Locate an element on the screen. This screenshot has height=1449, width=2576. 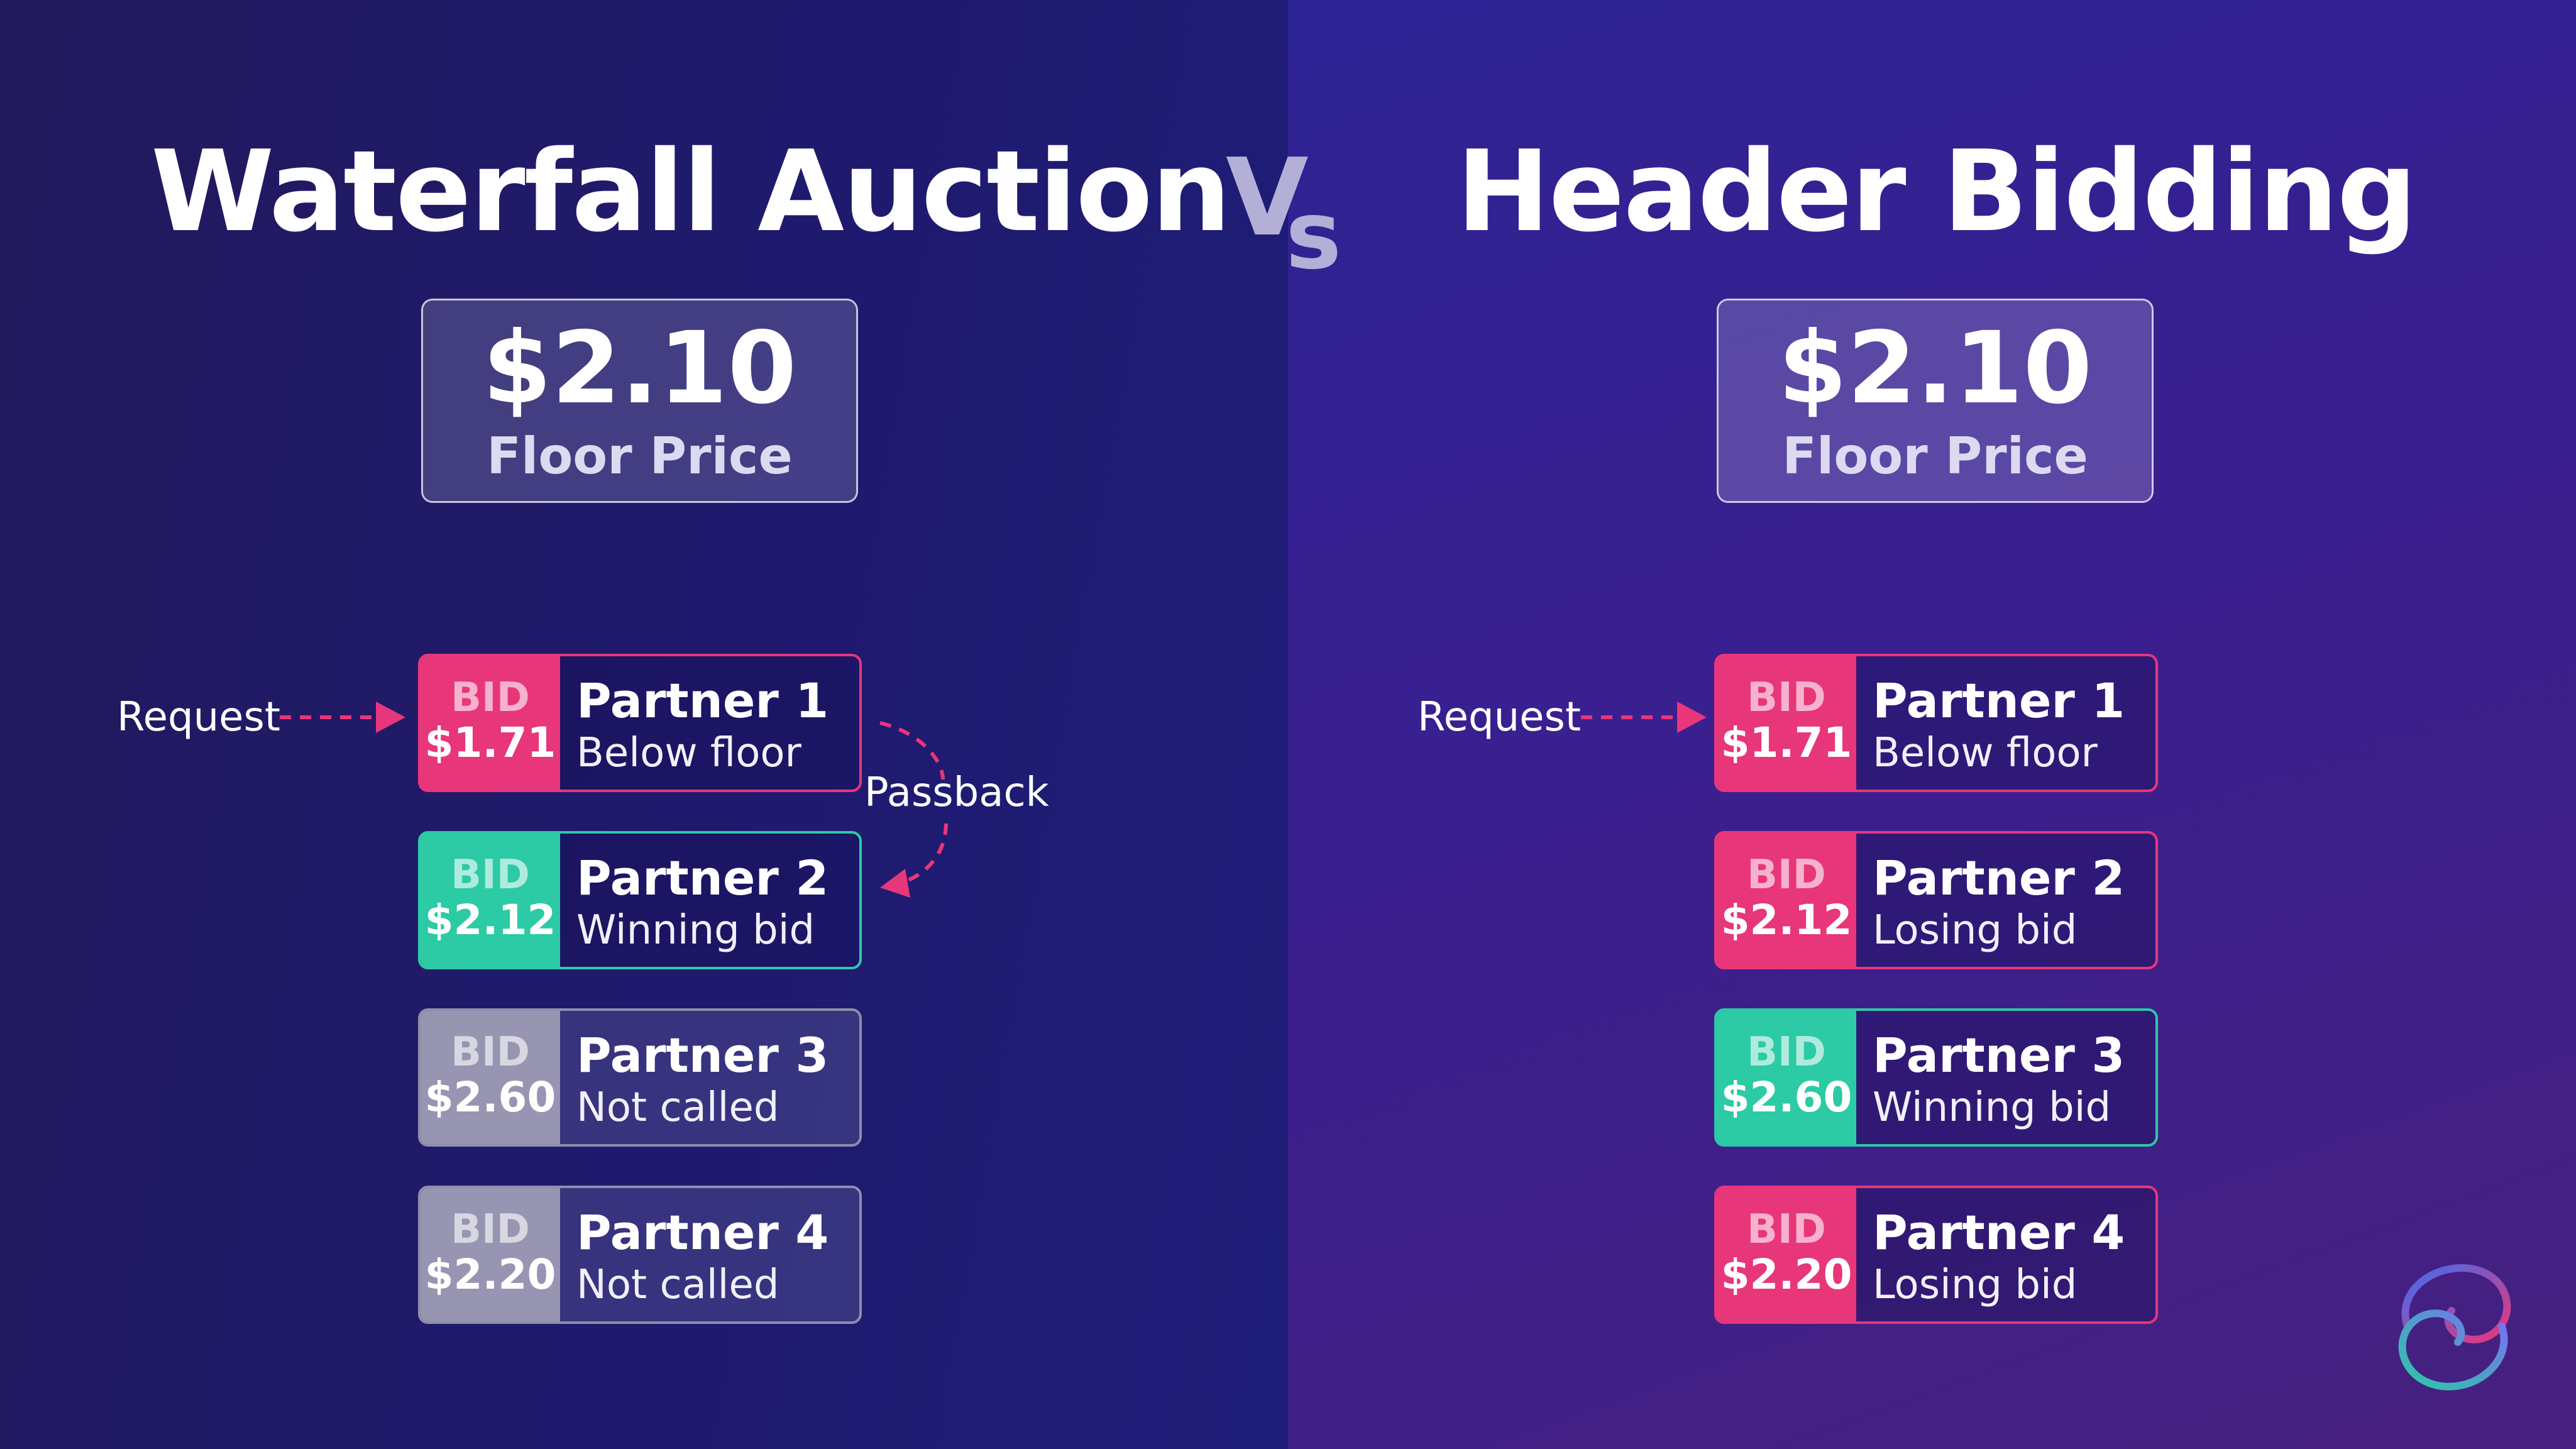
passback-label: Passback is located at coordinates (957, 792).